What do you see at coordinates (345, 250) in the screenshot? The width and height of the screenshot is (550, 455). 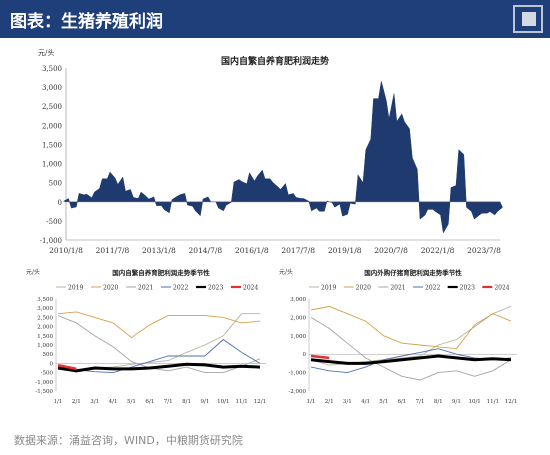 I see `x-tick-label: 2019/1/8` at bounding box center [345, 250].